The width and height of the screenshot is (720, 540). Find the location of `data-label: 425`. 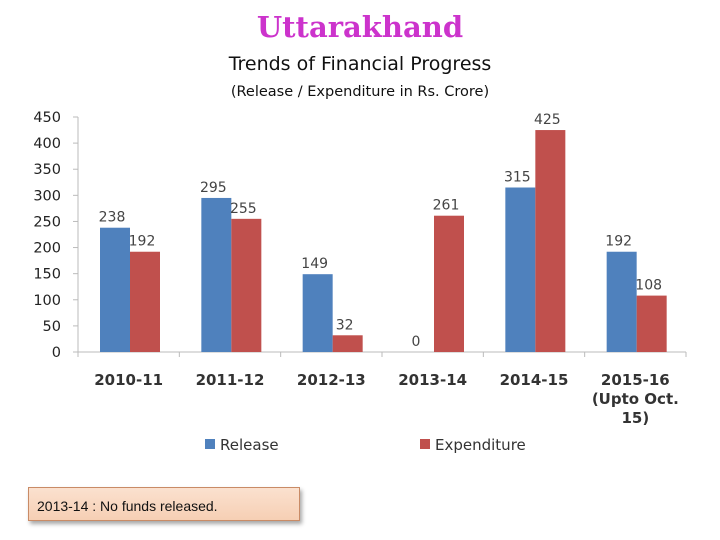

data-label: 425 is located at coordinates (547, 120).